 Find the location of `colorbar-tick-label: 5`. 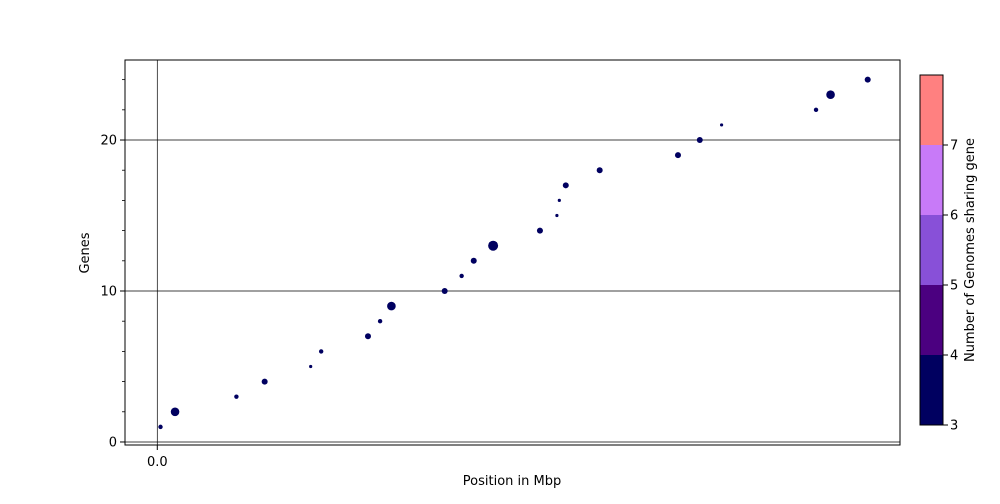

colorbar-tick-label: 5 is located at coordinates (954, 286).